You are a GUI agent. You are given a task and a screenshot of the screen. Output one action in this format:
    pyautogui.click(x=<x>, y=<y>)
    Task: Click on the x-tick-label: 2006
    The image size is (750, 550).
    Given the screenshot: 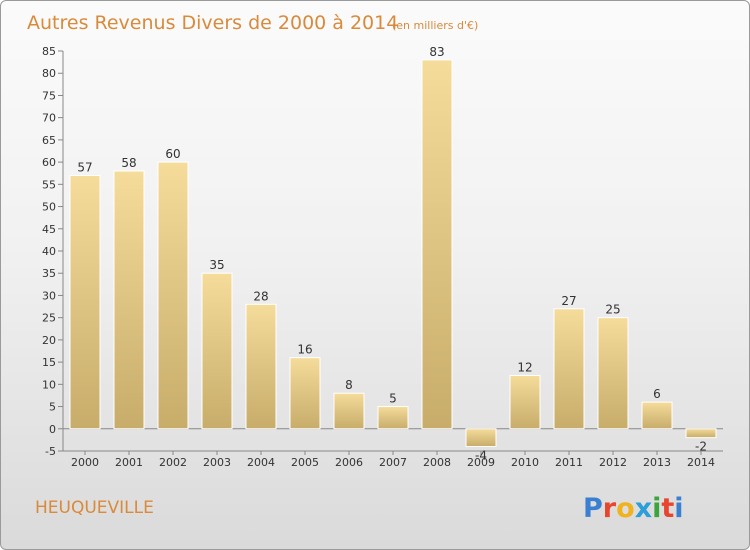 What is the action you would take?
    pyautogui.click(x=349, y=462)
    